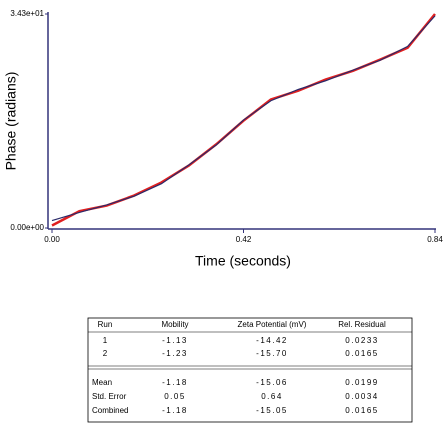 The height and width of the screenshot is (426, 445). Describe the element at coordinates (102, 382) in the screenshot. I see `row-label: Mean` at that location.